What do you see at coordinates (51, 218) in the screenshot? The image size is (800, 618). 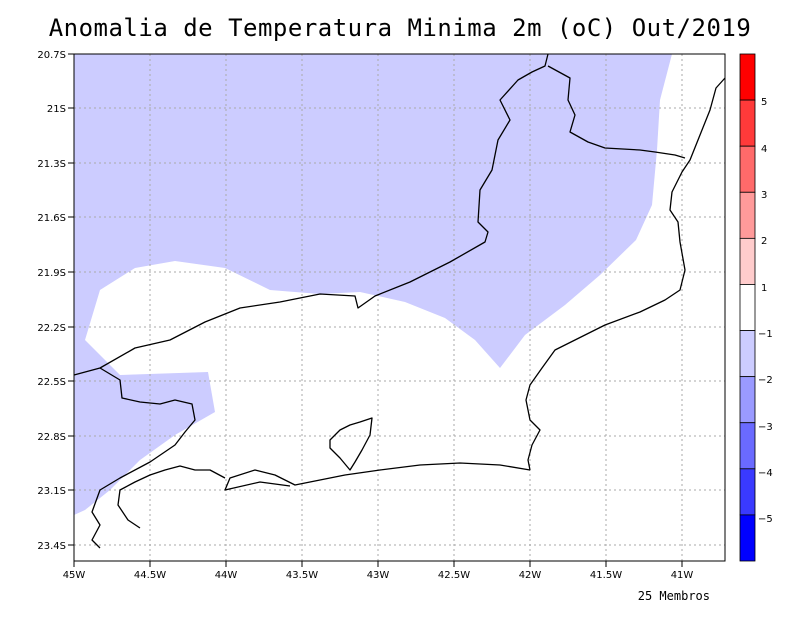 I see `lat-label: 21.6S` at bounding box center [51, 218].